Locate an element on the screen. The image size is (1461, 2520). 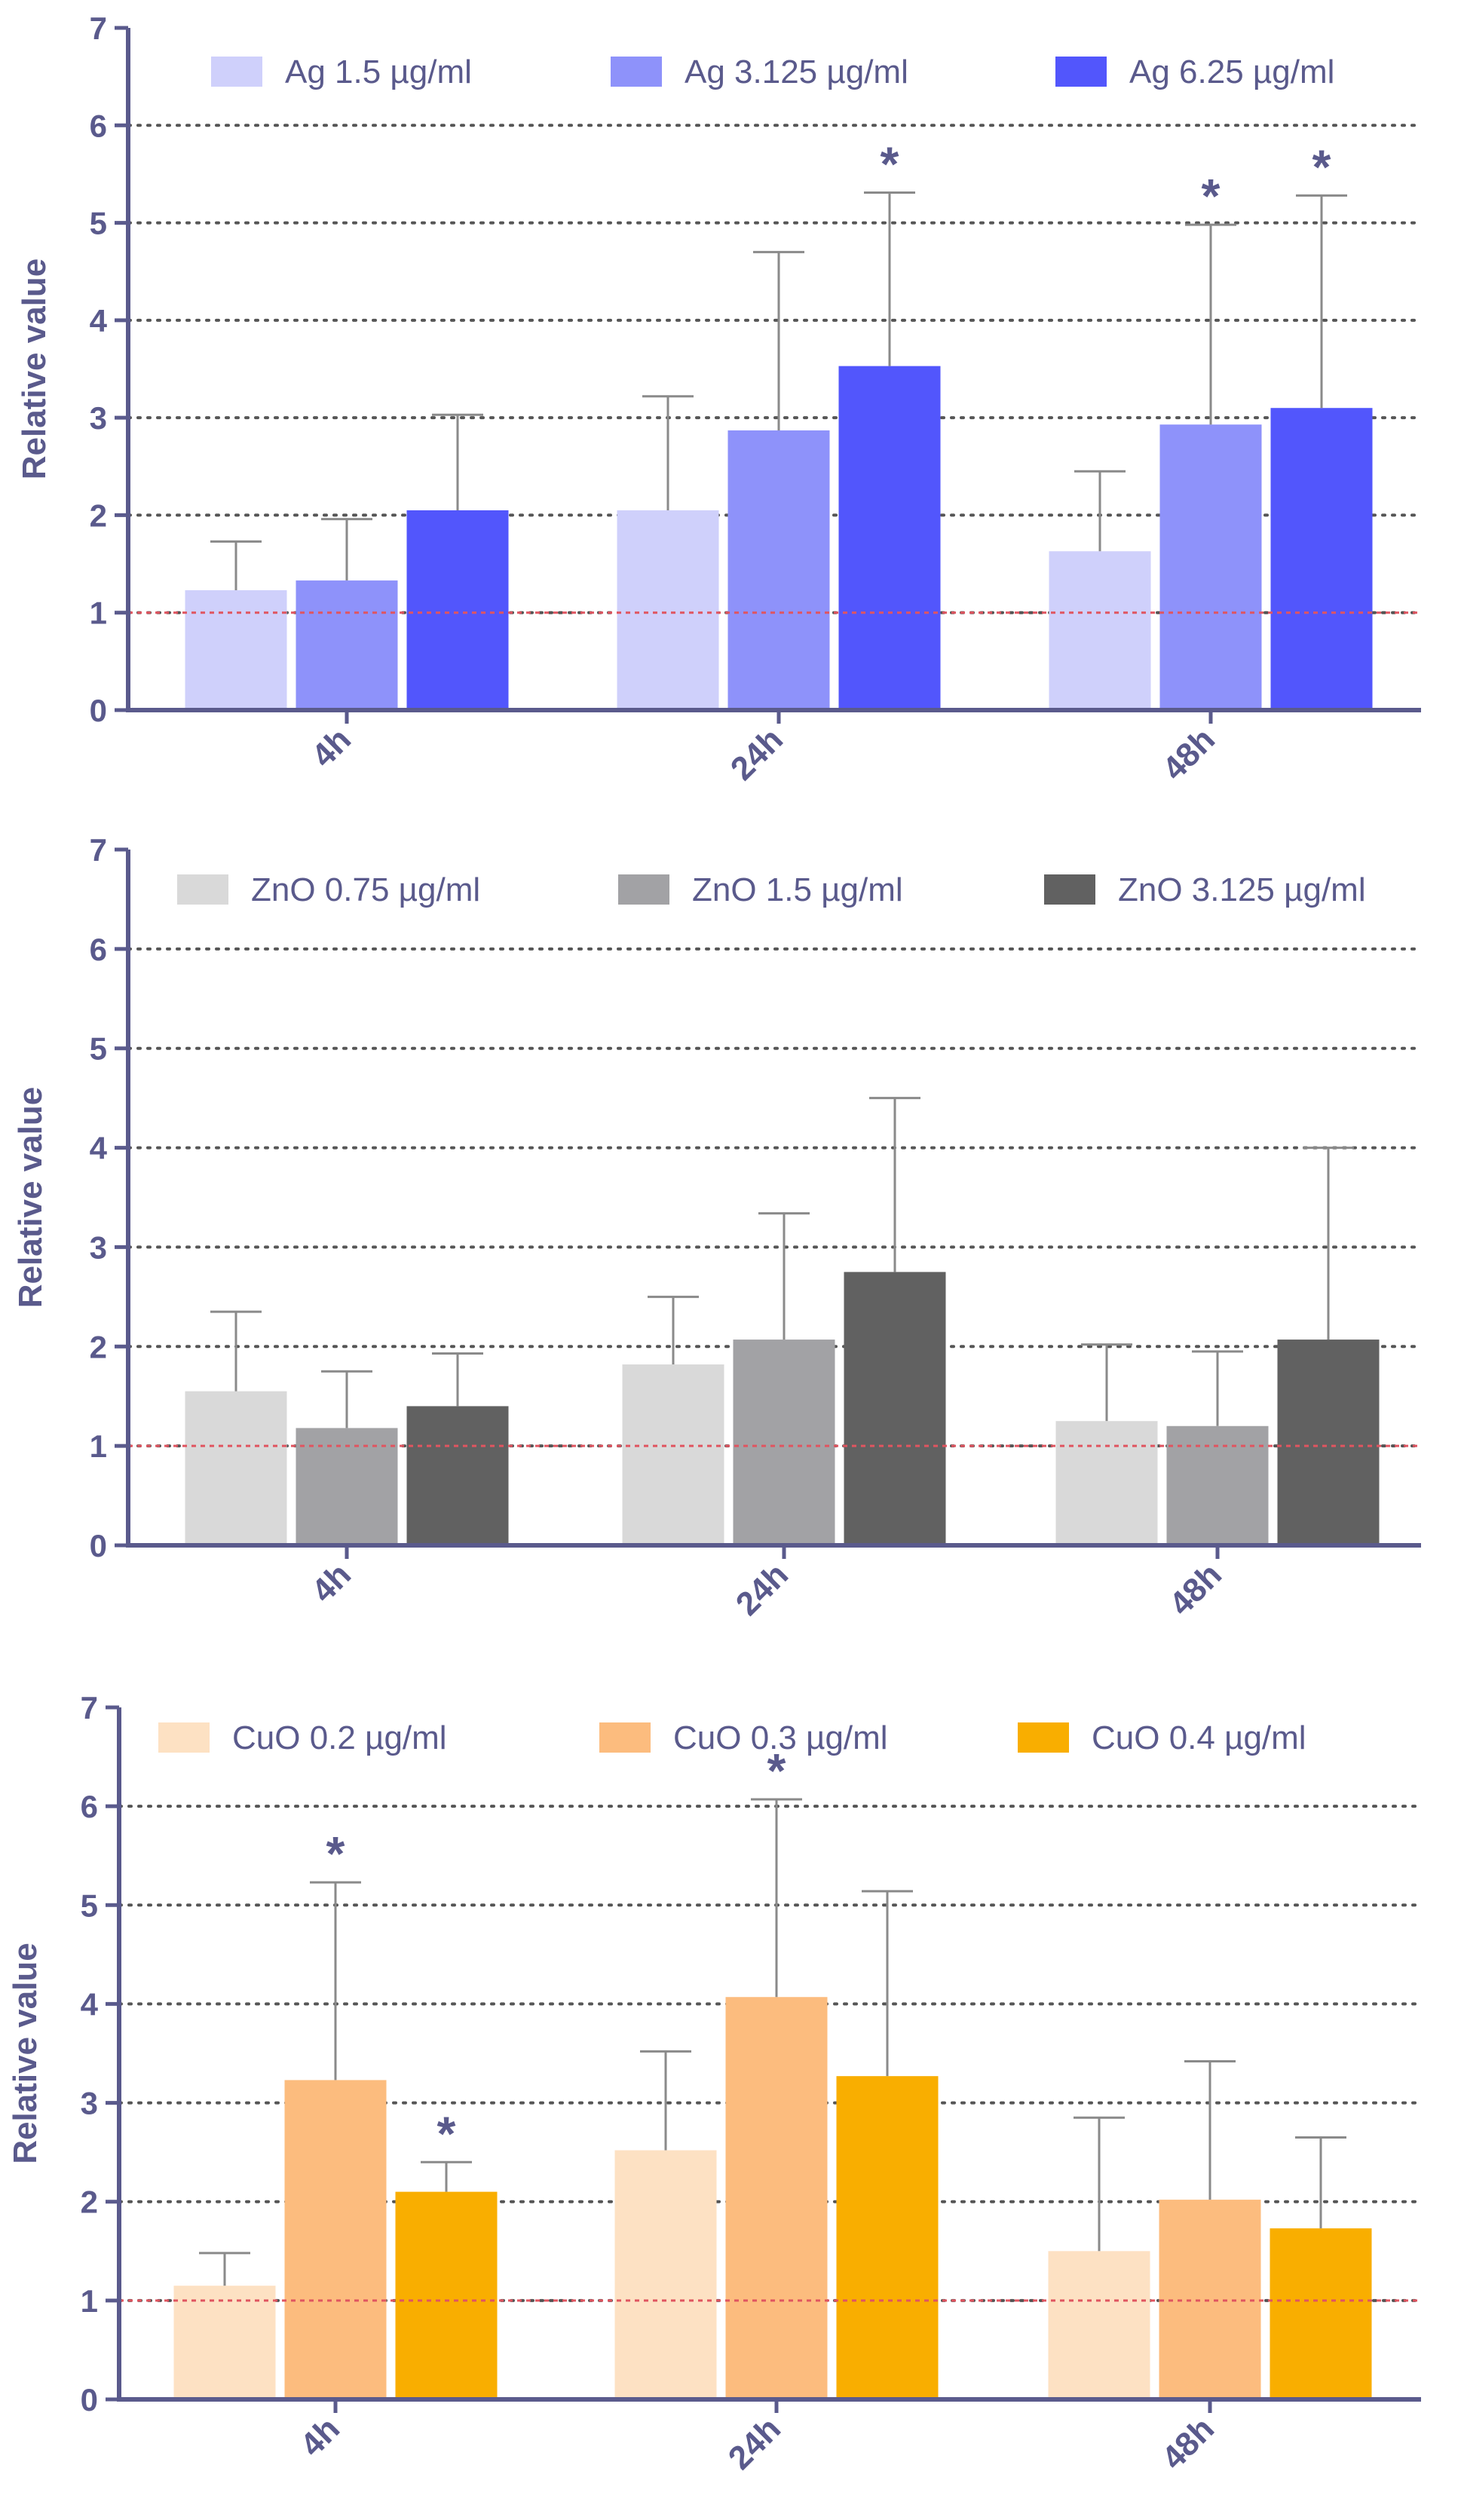
legend-label: Ag 1.5 µg/ml is located at coordinates (378, 72).